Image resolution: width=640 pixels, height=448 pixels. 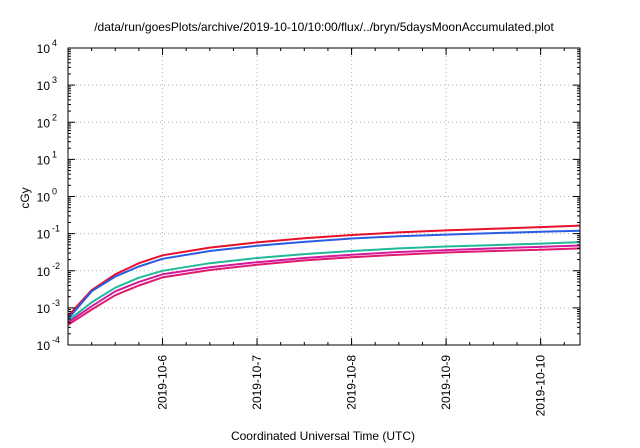 I want to click on x-tick-label: 2019-10-7, so click(x=257, y=382).